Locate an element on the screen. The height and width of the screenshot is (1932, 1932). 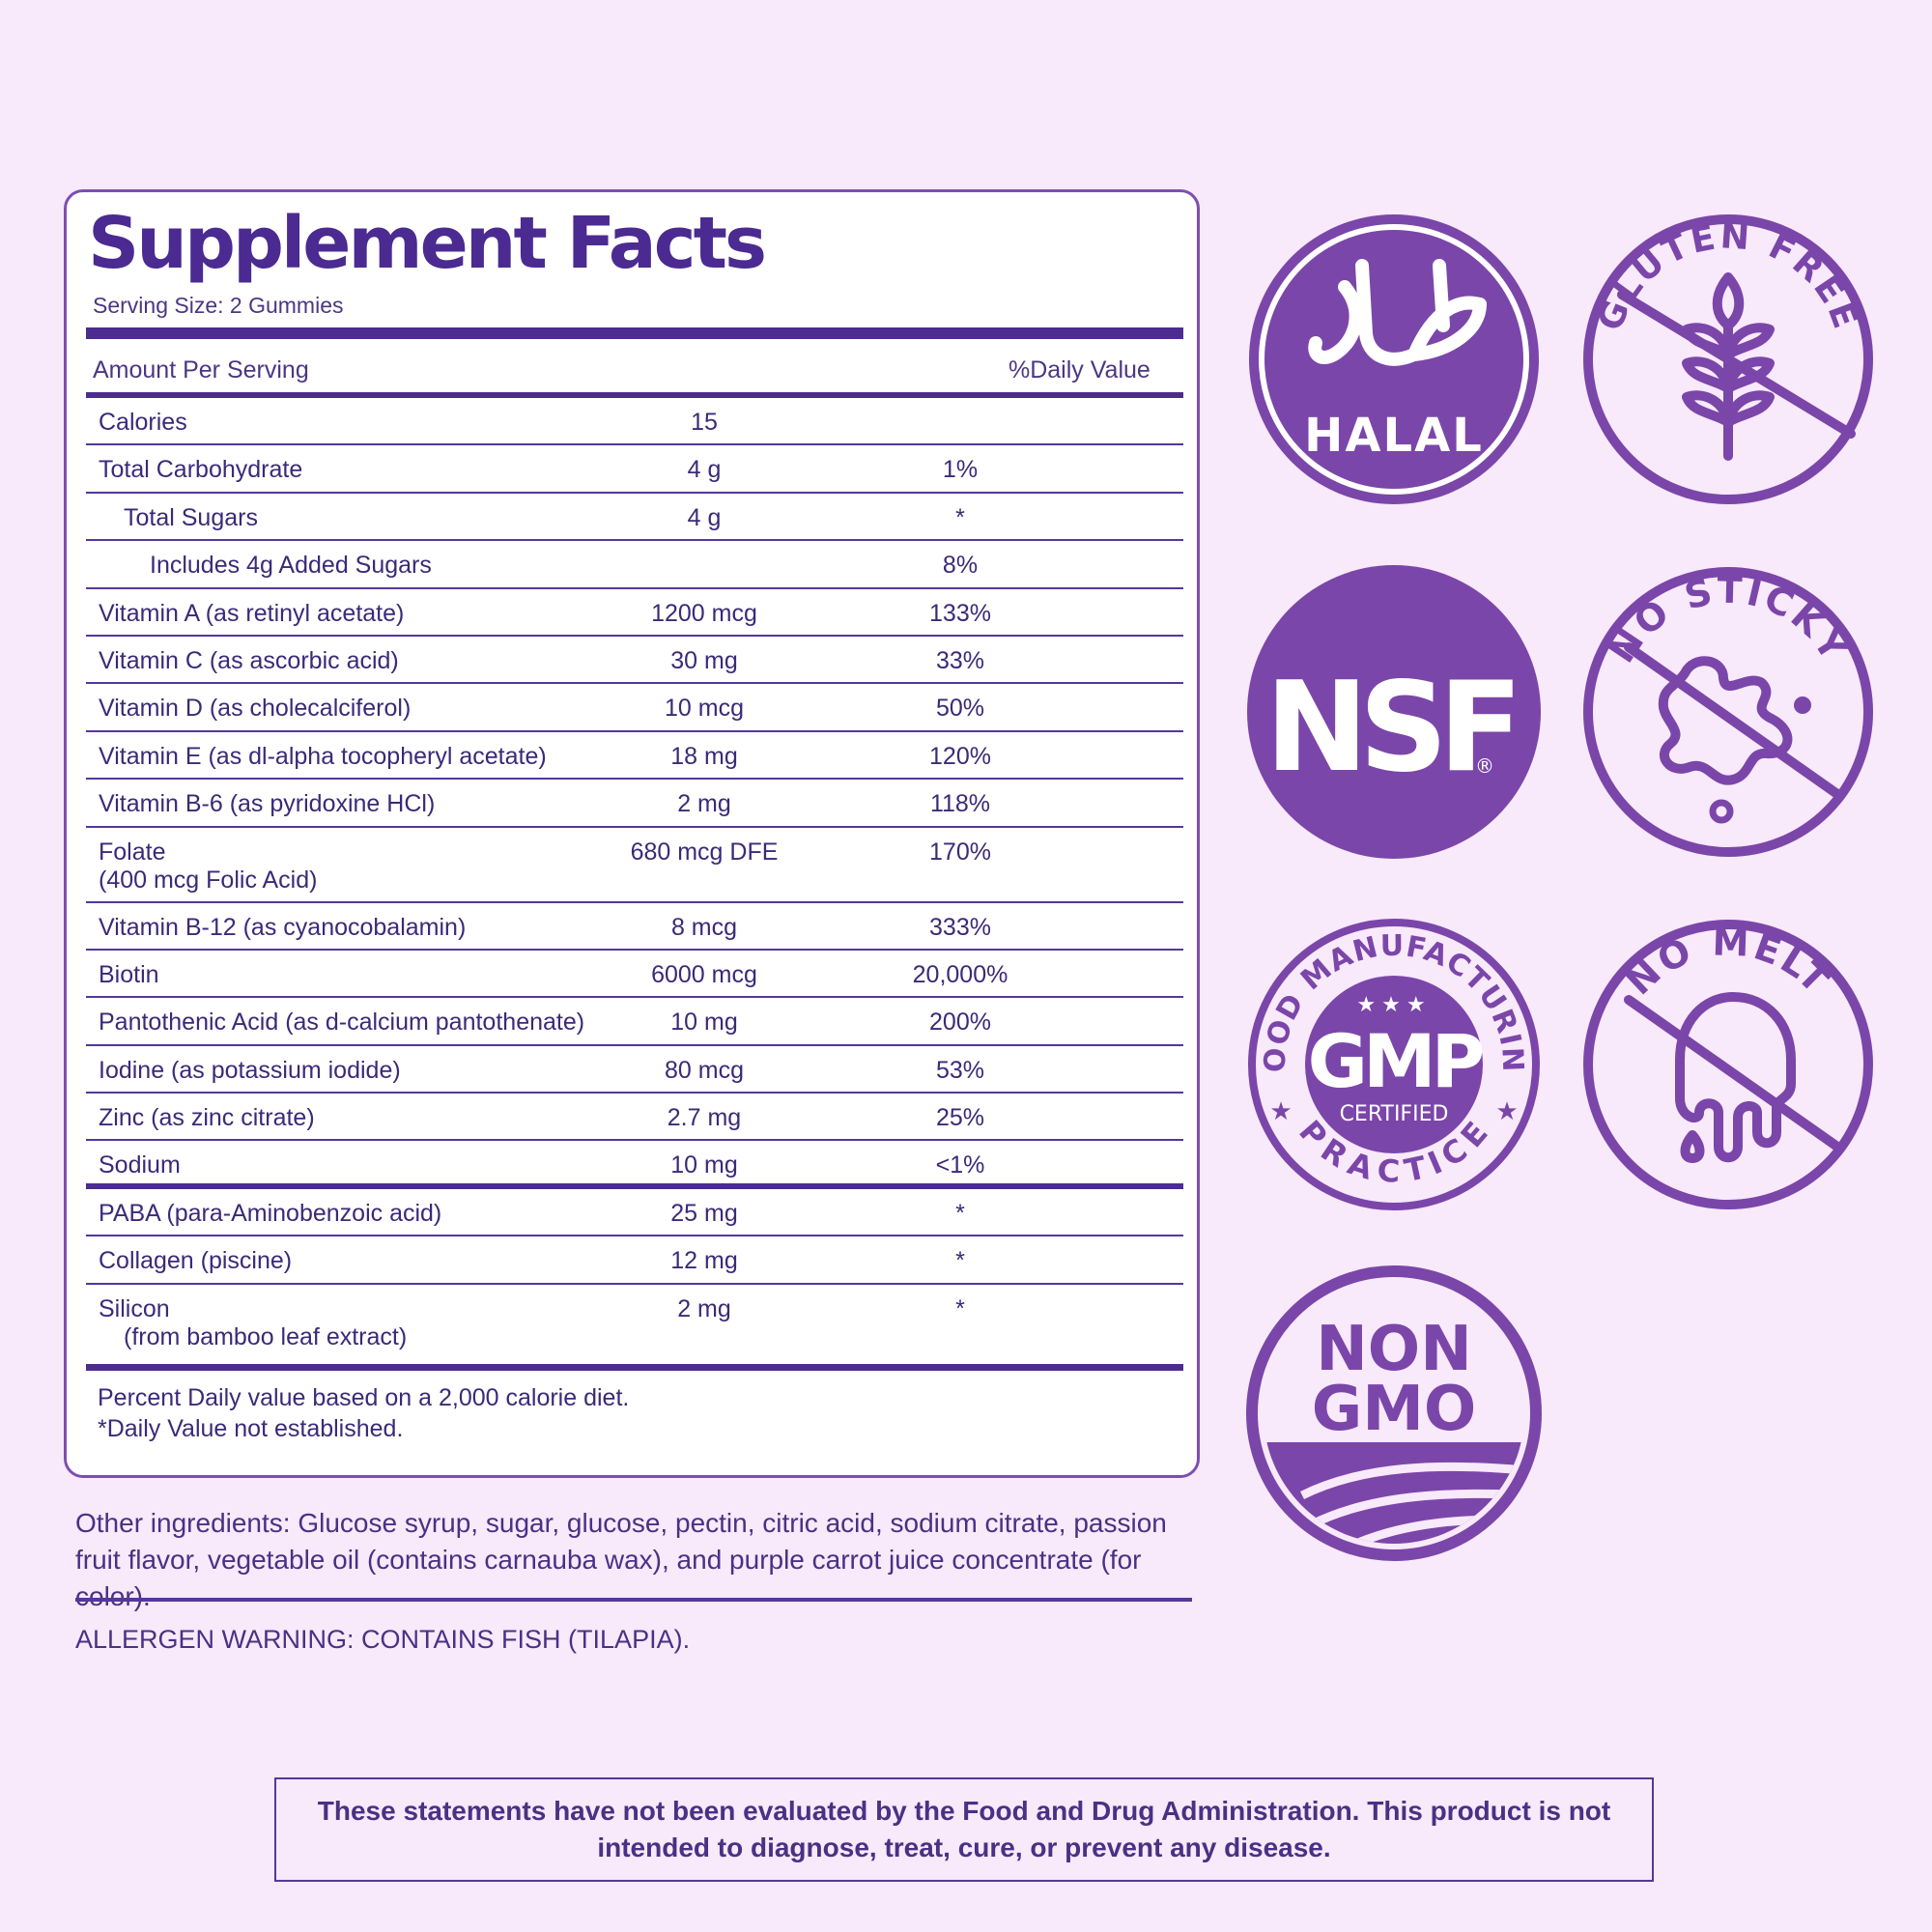
nutrient-amount: 6000 mcg is located at coordinates (704, 974).